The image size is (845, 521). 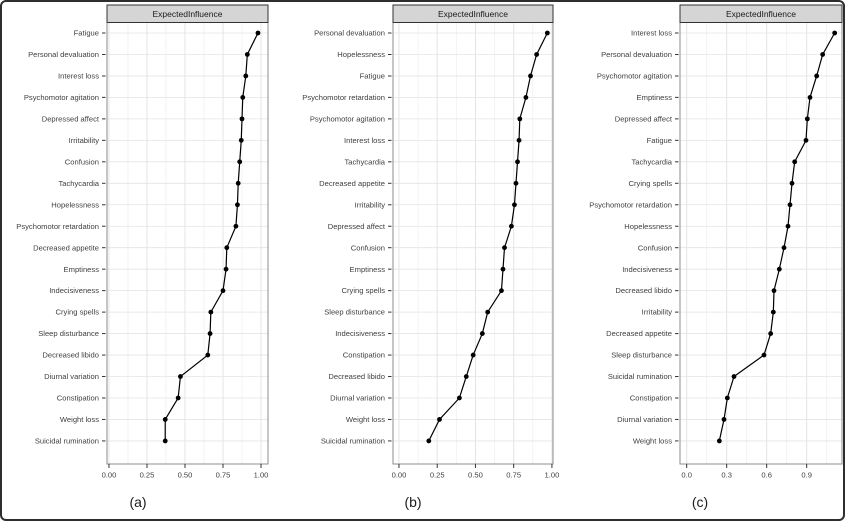 What do you see at coordinates (726, 475) in the screenshot?
I see `x-axis-label: 0.3` at bounding box center [726, 475].